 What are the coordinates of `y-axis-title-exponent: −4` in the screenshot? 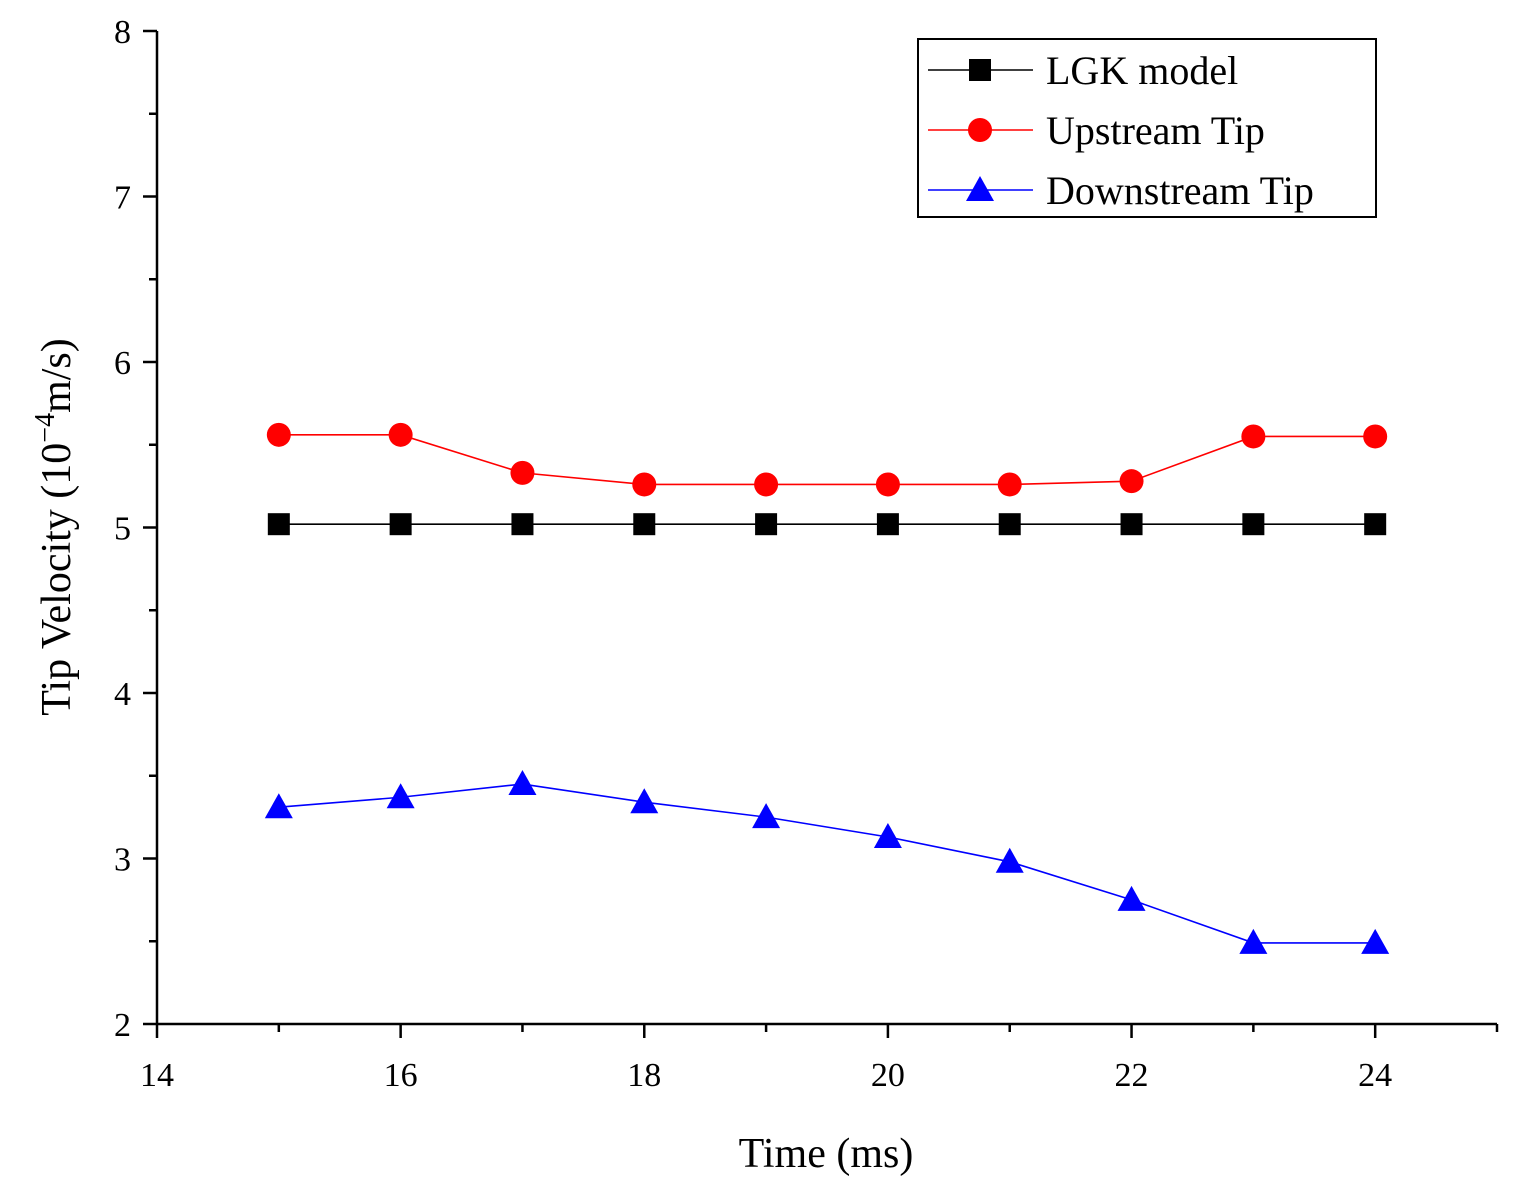 It's located at (45, 428).